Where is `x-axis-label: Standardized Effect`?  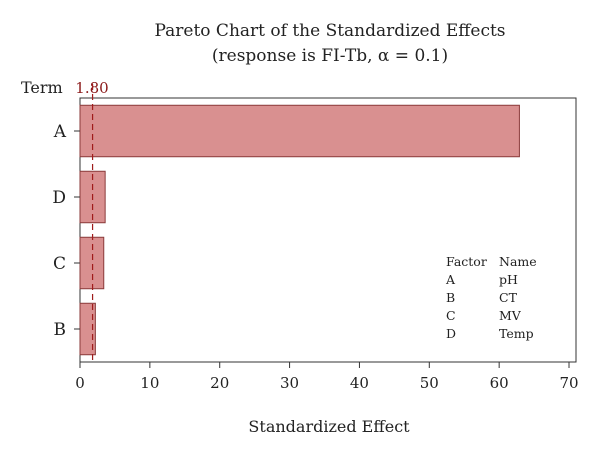 x-axis-label: Standardized Effect is located at coordinates (329, 426).